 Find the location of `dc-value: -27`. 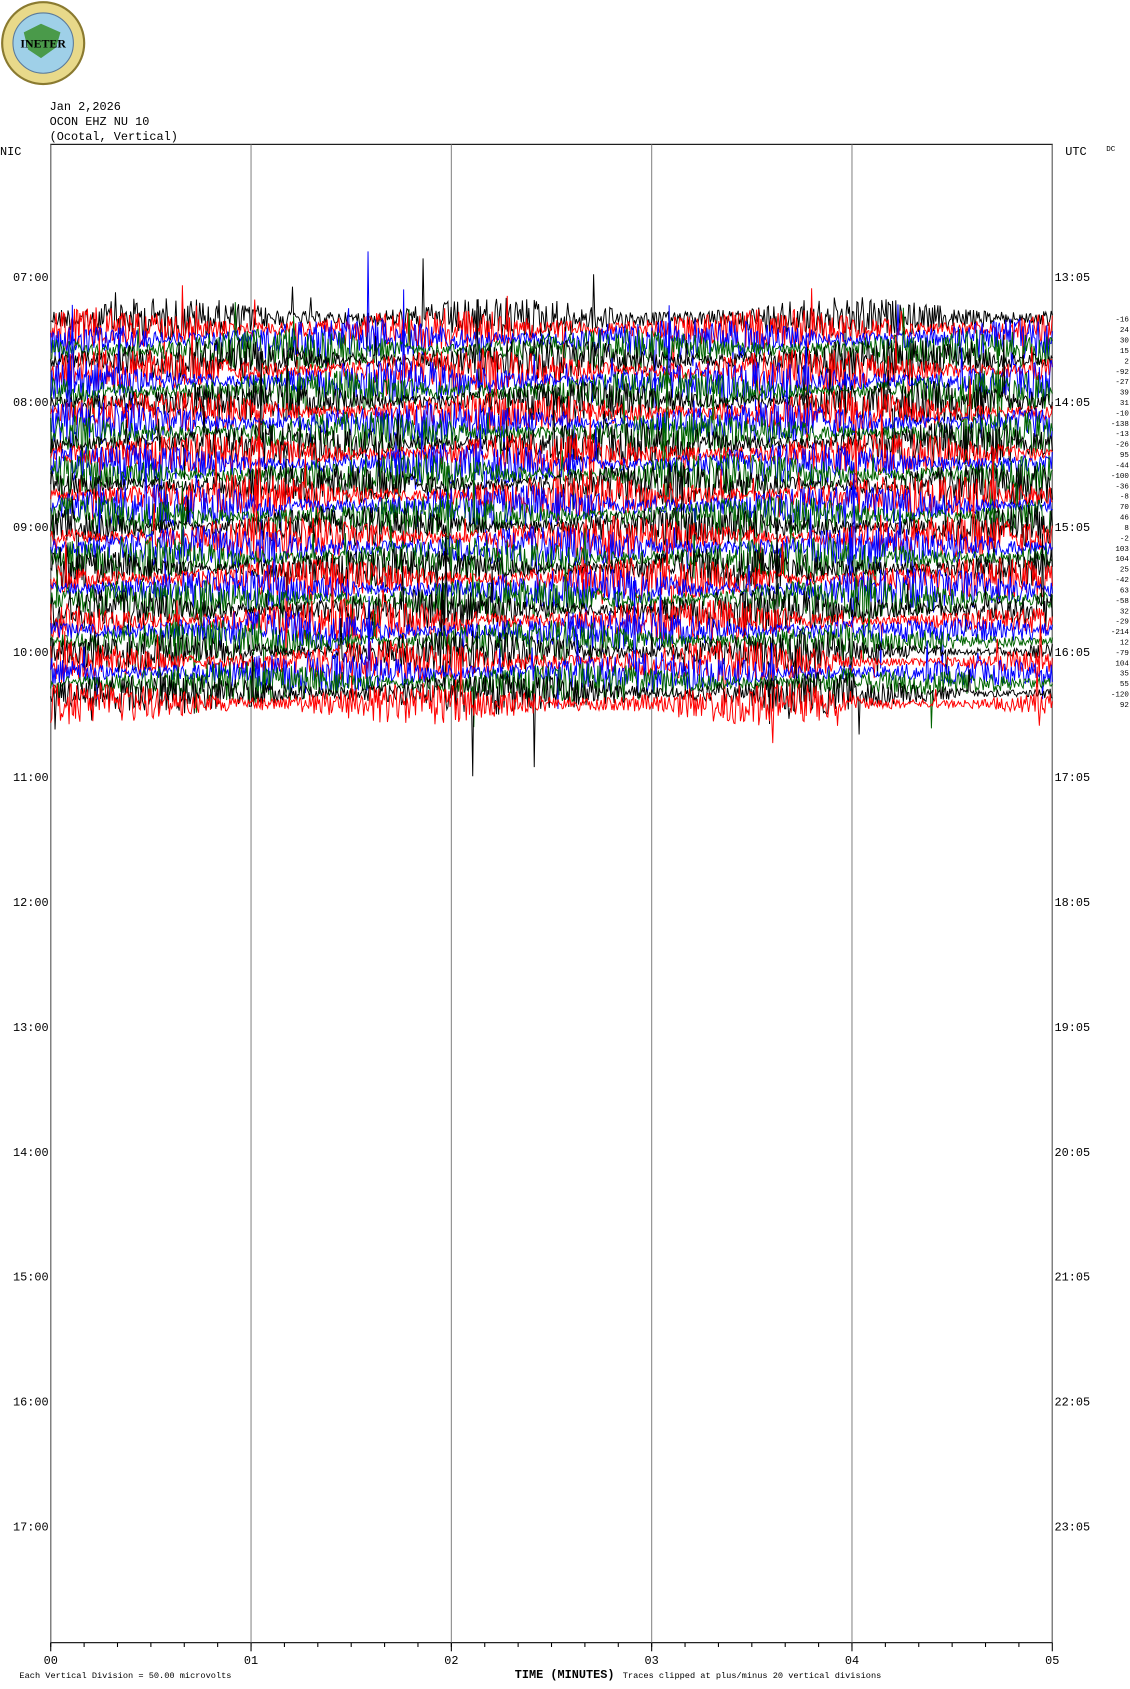

dc-value: -27 is located at coordinates (1122, 383).